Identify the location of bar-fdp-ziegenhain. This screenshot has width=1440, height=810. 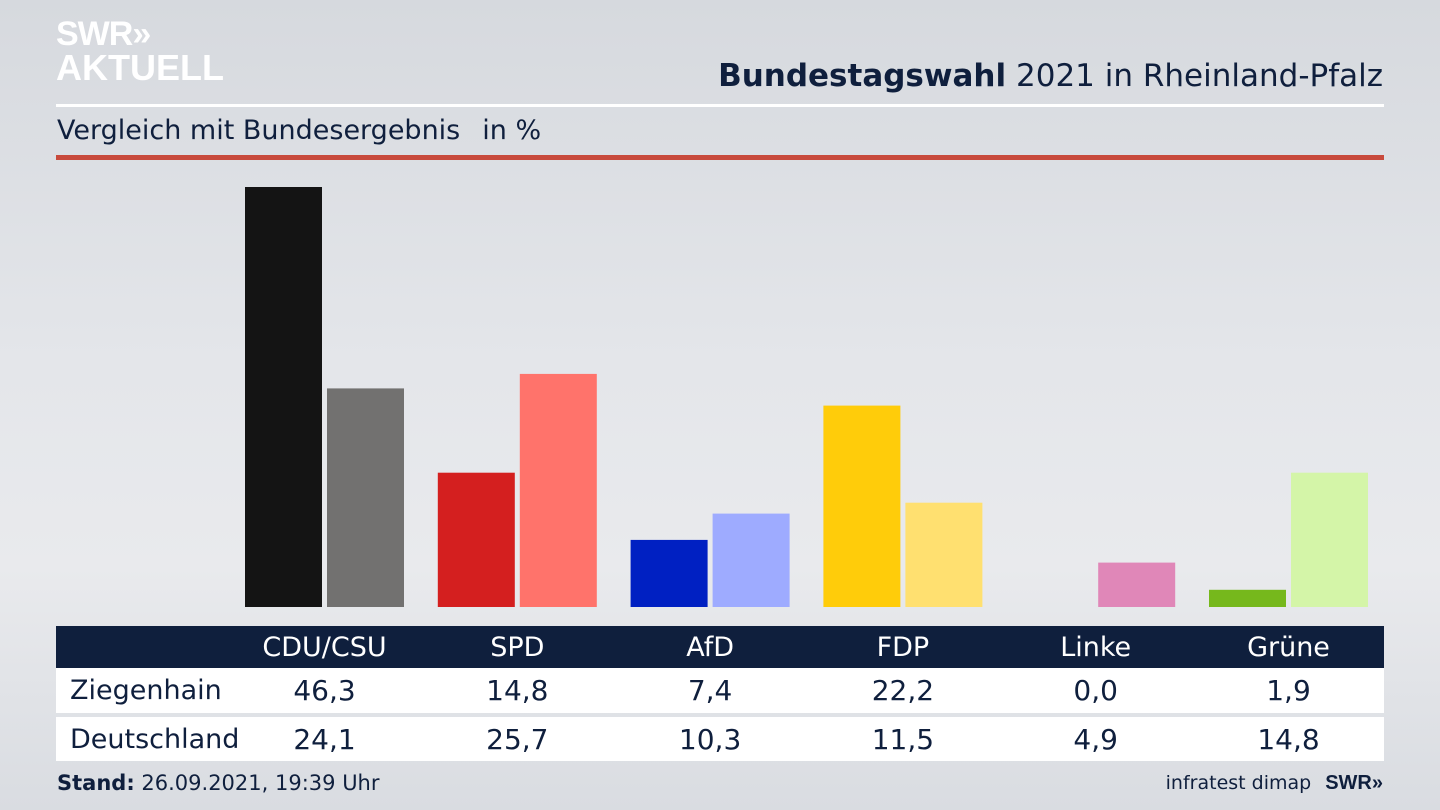
(862, 506).